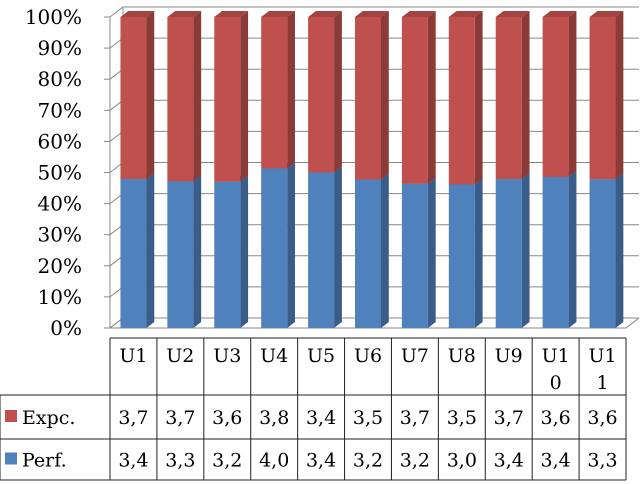  Describe the element at coordinates (133, 418) in the screenshot. I see `data-label: 3,7` at that location.